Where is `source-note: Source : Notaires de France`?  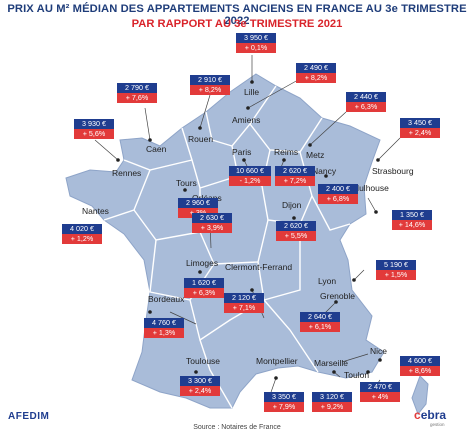
source-note: Source : Notaires de France is located at coordinates (237, 427).